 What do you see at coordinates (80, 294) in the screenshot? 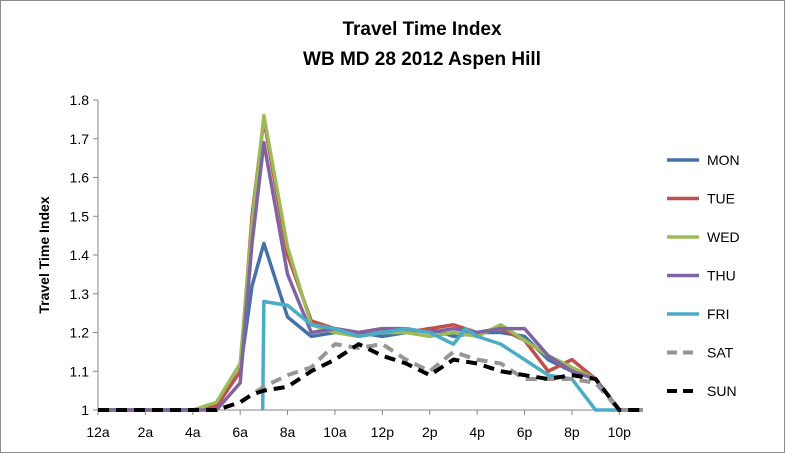
I see `y-tick-label: 1.3` at bounding box center [80, 294].